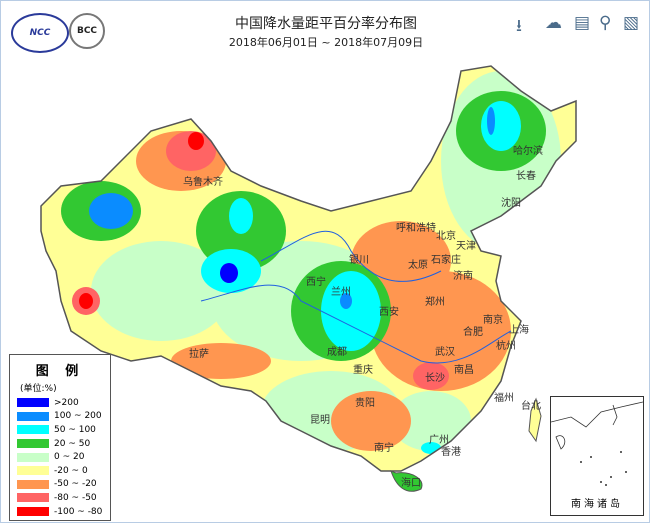 The image size is (650, 523). I want to click on legend-item: 100 ~ 200, so click(60, 417).